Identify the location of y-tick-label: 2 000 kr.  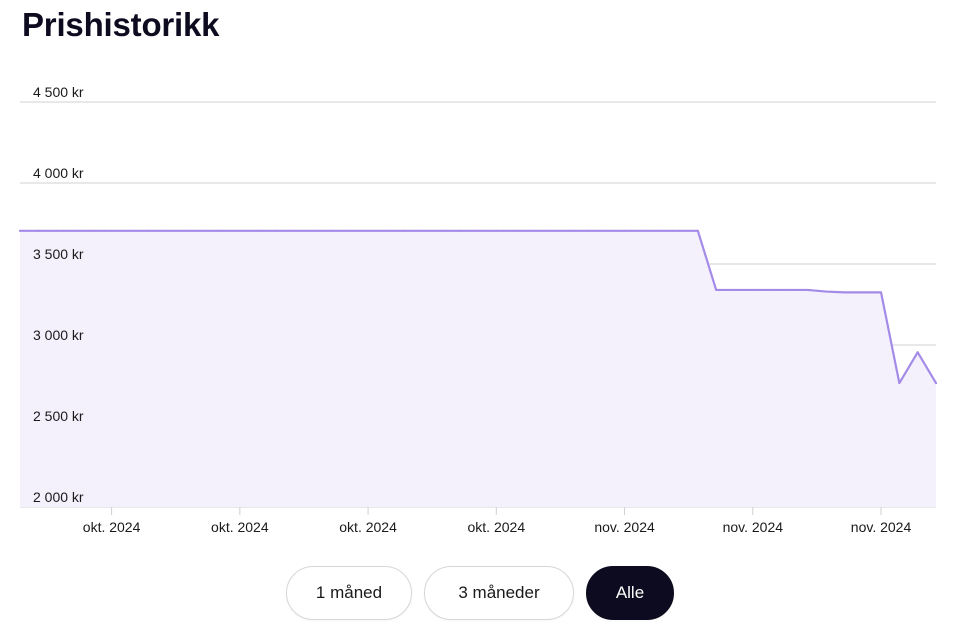
(58, 497).